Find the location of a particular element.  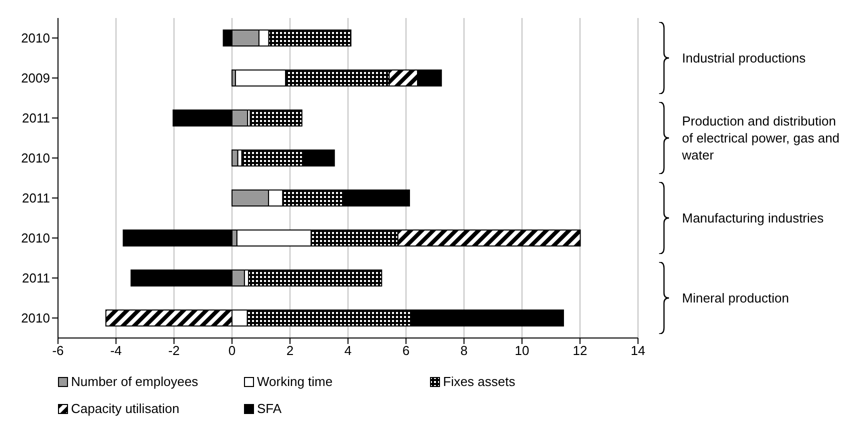

x-tick-label: -2 is located at coordinates (174, 350).